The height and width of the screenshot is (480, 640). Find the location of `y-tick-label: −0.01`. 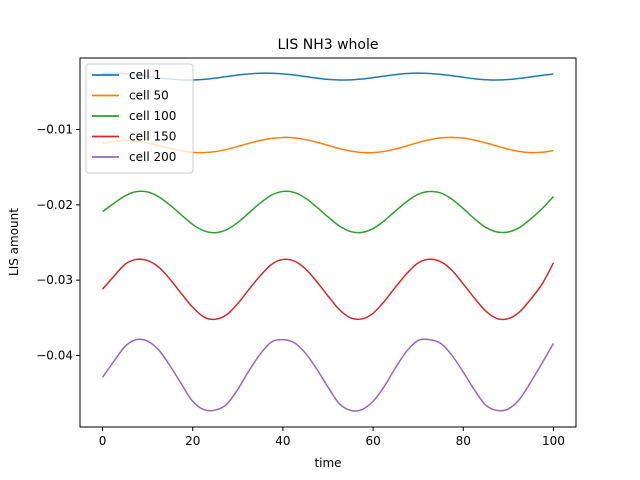

y-tick-label: −0.01 is located at coordinates (54, 130).